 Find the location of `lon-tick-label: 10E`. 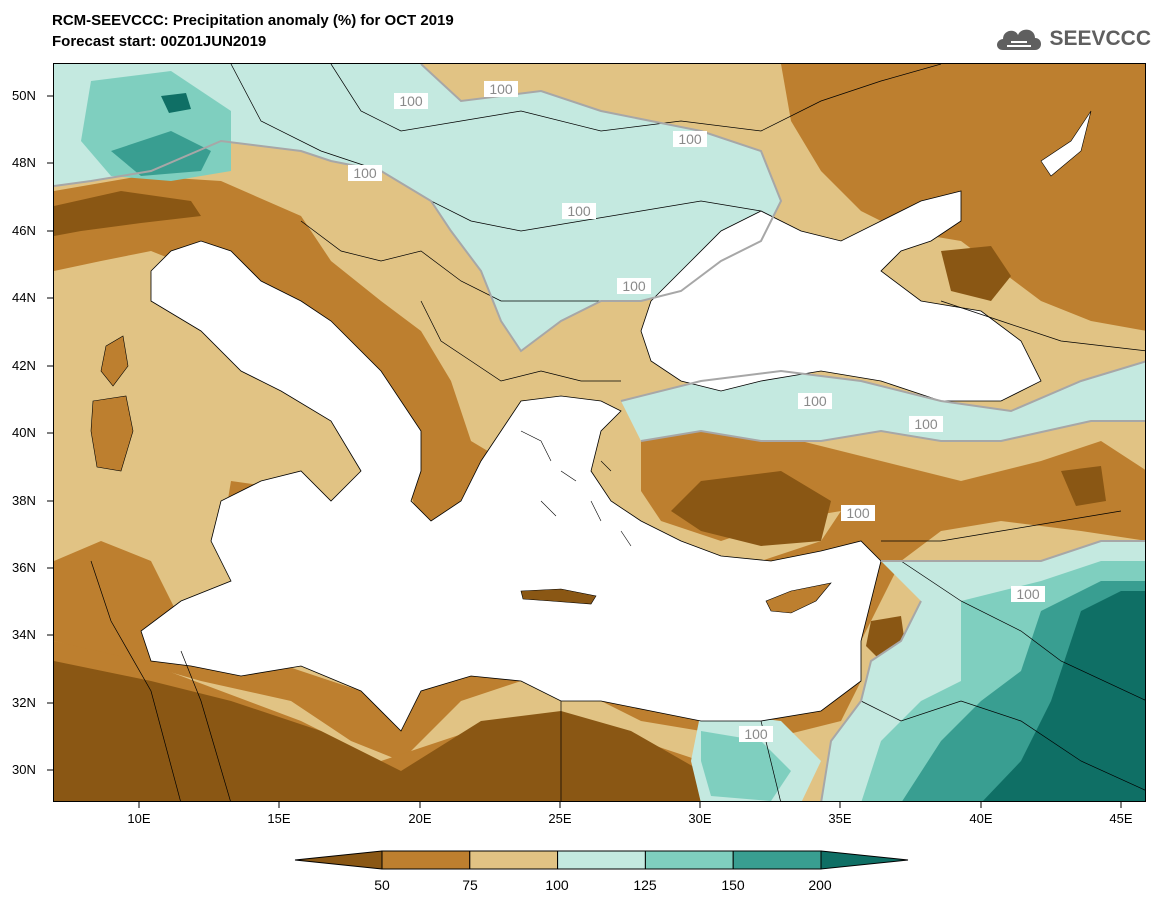

lon-tick-label: 10E is located at coordinates (139, 818).